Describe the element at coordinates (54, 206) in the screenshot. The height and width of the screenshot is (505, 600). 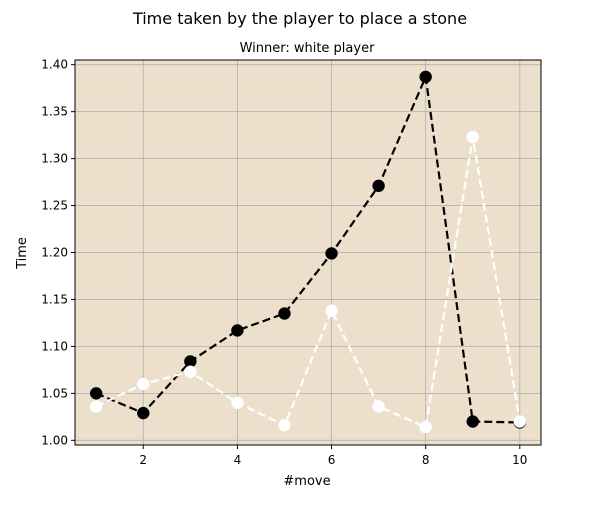
I see `y-tick-label: 1.25` at that location.